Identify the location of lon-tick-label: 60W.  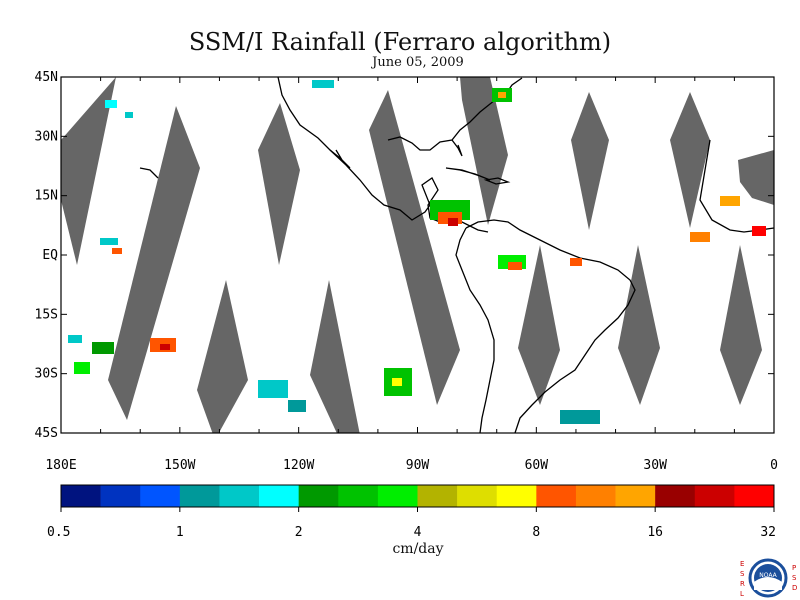
(537, 465).